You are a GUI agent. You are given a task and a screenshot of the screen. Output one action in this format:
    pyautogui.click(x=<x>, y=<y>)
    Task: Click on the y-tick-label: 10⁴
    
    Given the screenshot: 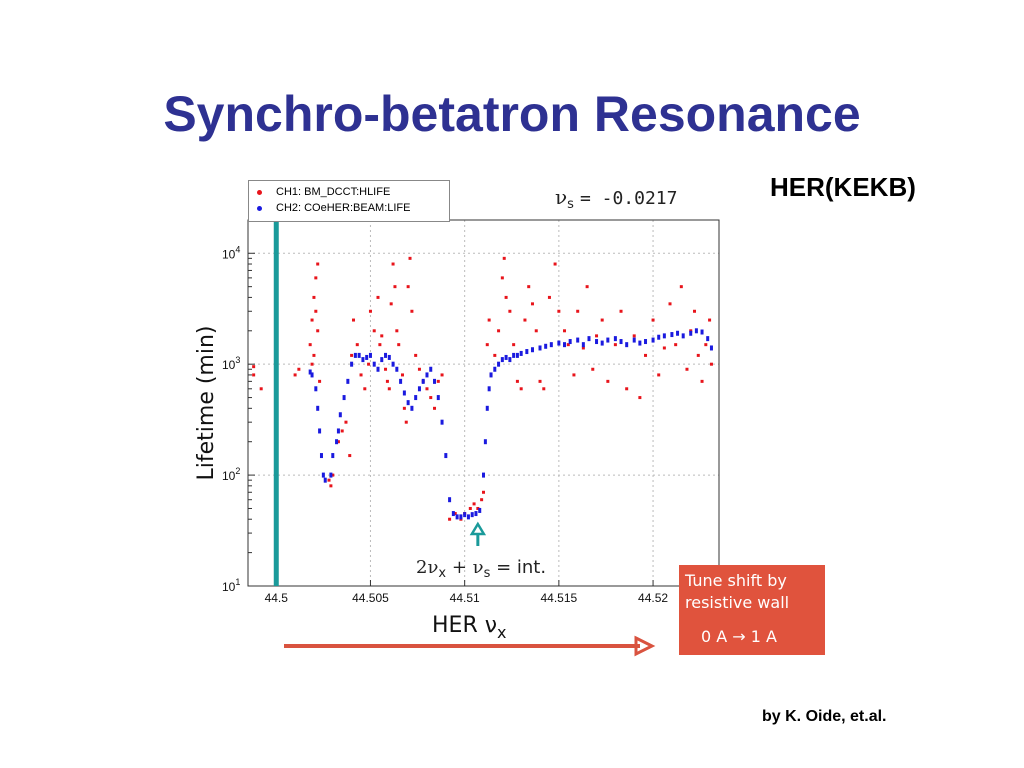 What is the action you would take?
    pyautogui.click(x=231, y=252)
    